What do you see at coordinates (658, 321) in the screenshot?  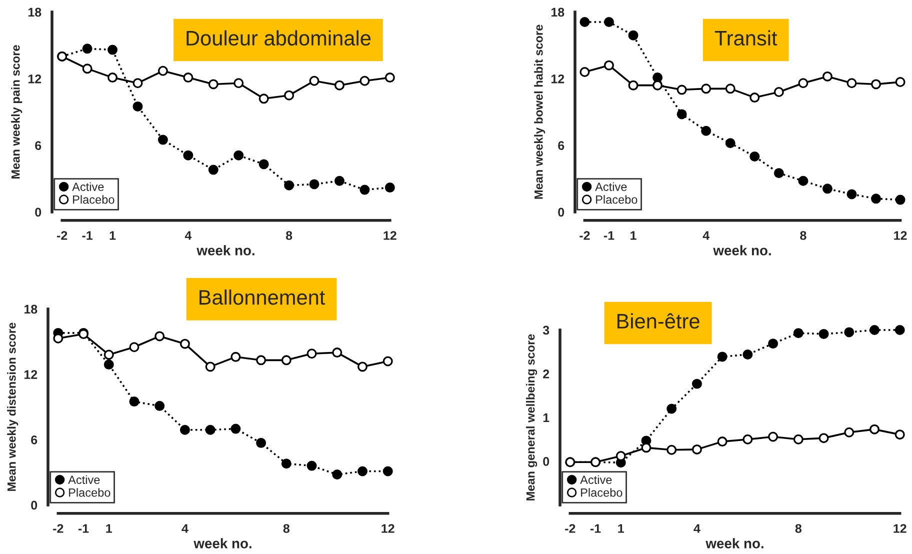 I see `chart-title: Bien-être` at bounding box center [658, 321].